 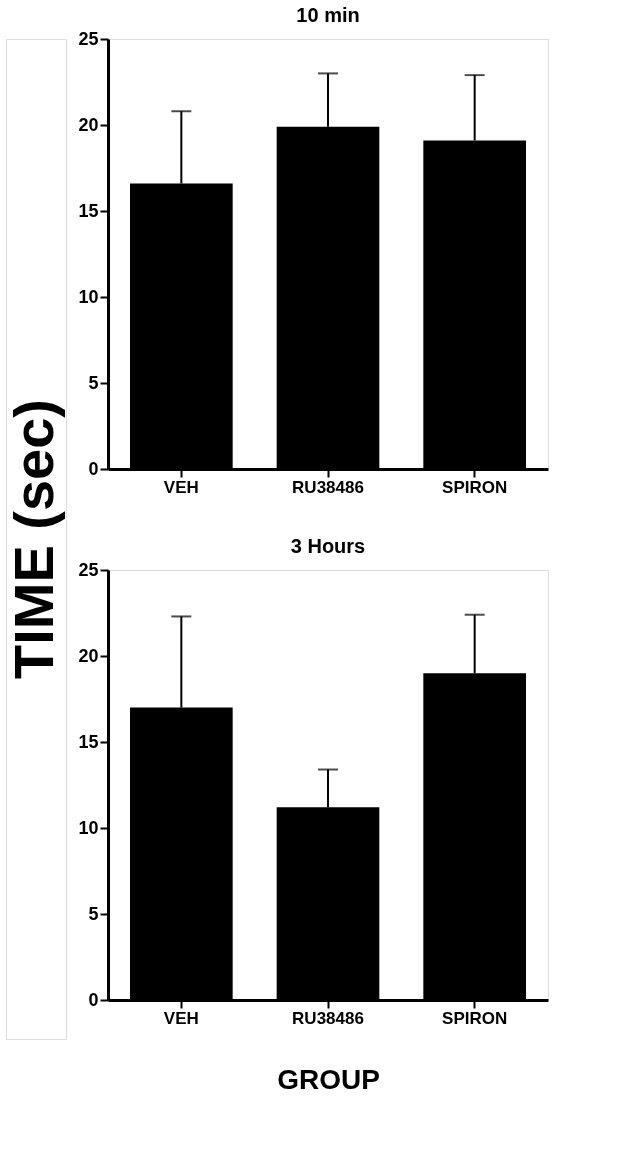 I want to click on chart-title: 10 min, so click(x=328, y=15).